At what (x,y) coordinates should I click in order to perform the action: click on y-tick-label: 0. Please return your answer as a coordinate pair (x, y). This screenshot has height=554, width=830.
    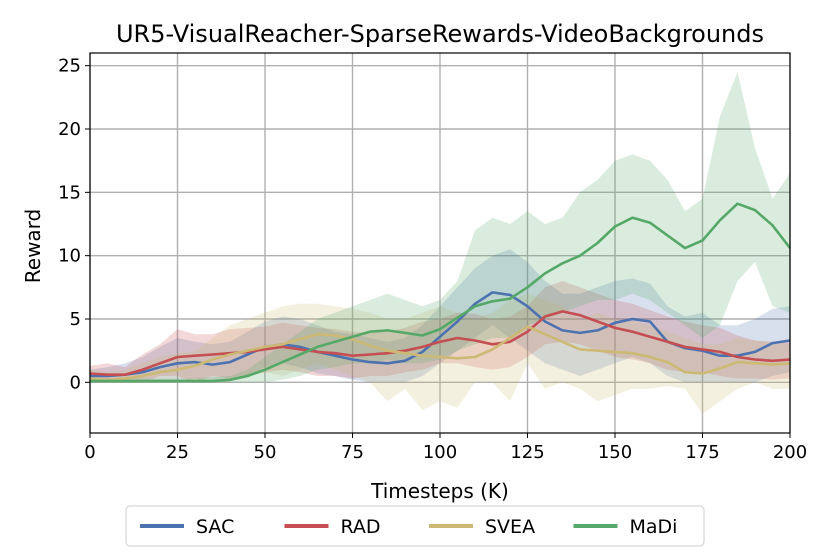
    Looking at the image, I should click on (75, 382).